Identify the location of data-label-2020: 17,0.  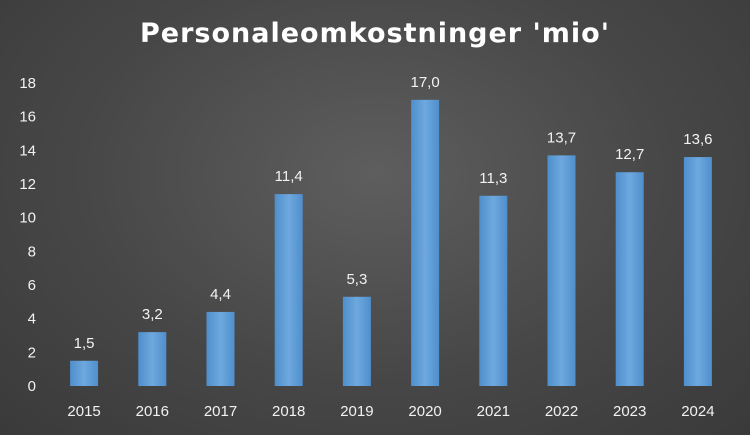
(424, 82).